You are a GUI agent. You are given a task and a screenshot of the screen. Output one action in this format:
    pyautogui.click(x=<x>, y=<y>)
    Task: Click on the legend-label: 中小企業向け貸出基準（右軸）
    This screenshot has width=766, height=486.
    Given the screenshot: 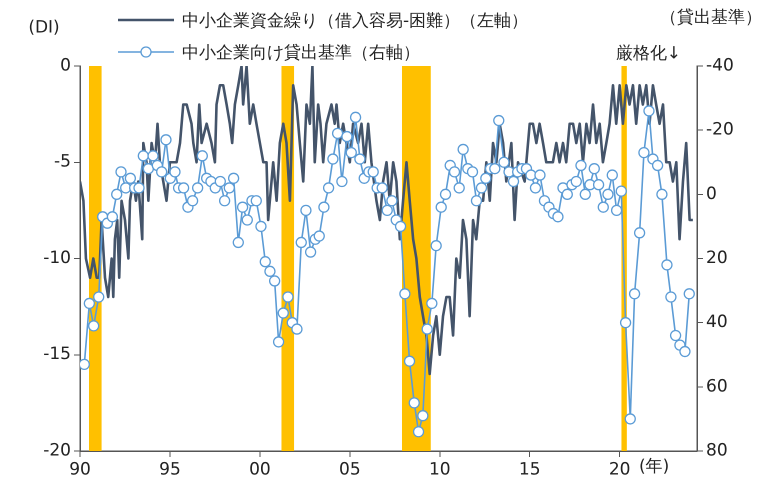 What is the action you would take?
    pyautogui.click(x=301, y=53)
    